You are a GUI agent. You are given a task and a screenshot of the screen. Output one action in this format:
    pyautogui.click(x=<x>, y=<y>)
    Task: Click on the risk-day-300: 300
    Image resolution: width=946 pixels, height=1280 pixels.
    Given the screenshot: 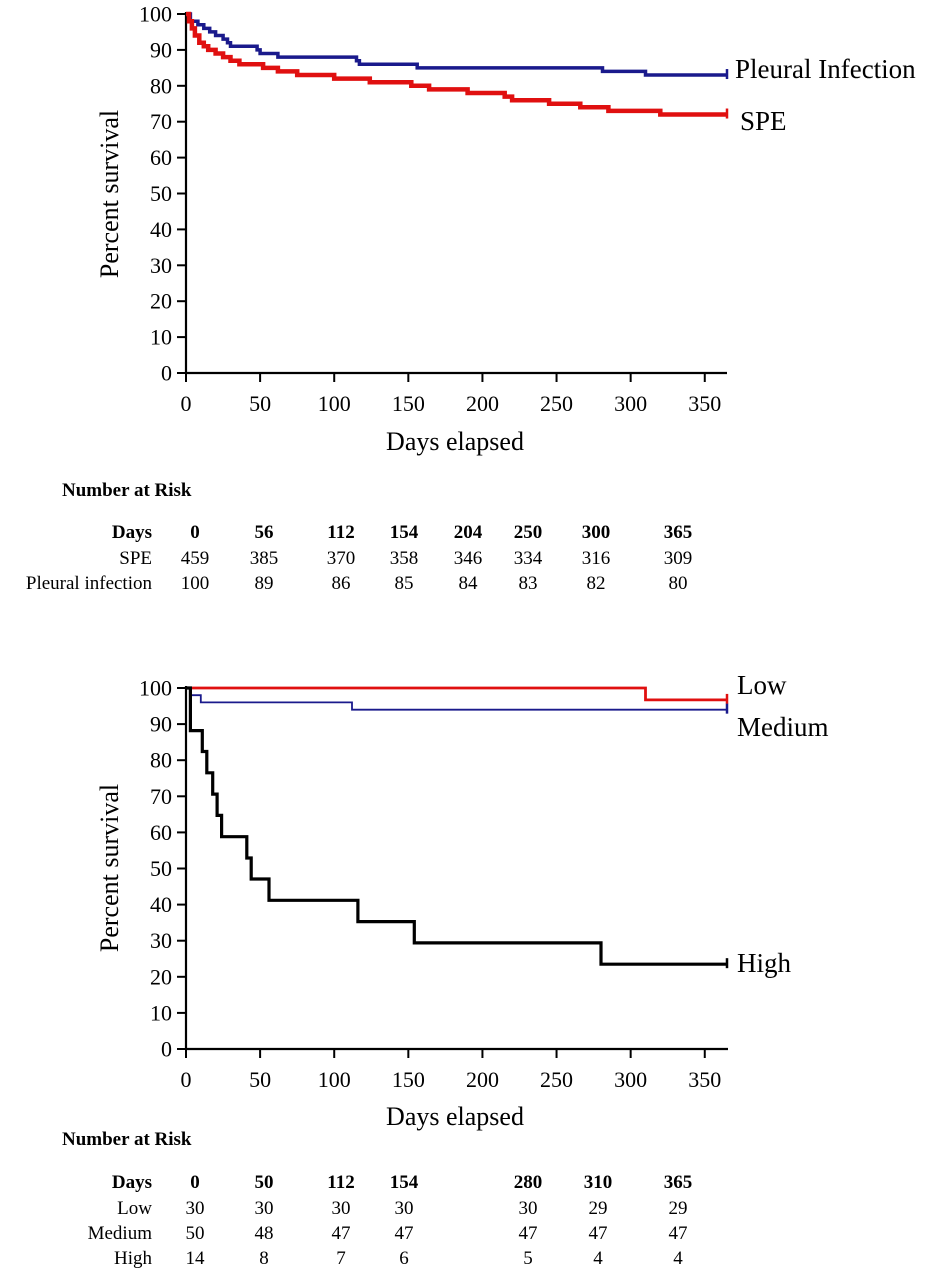 What is the action you would take?
    pyautogui.click(x=596, y=532)
    